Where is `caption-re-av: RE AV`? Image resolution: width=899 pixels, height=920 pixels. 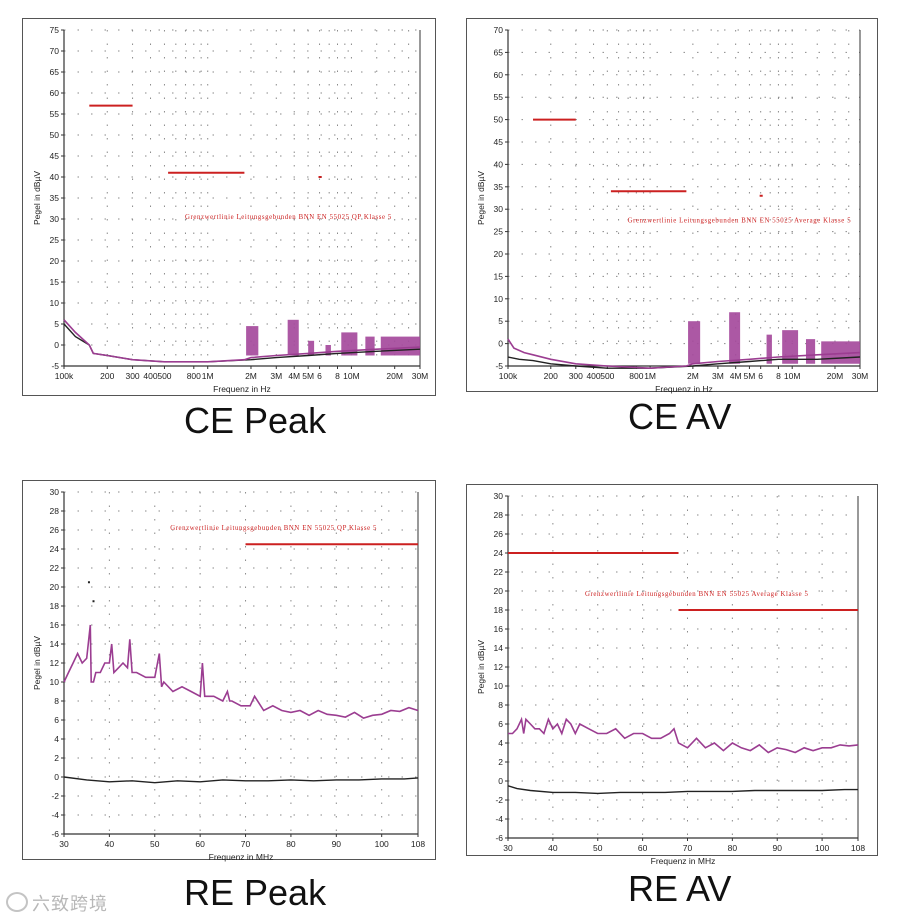 caption-re-av: RE AV is located at coordinates (680, 888).